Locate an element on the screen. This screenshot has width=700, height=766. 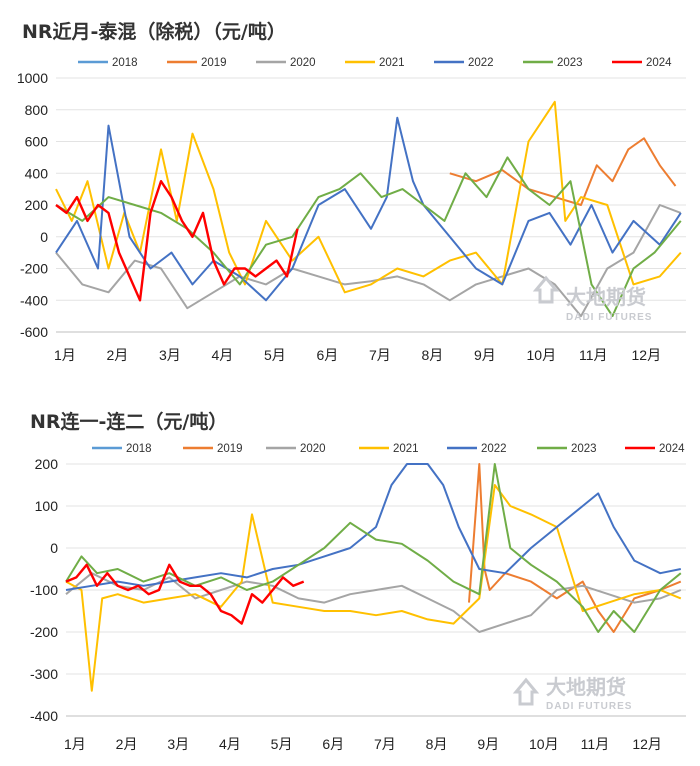
chart-1-title: NR近月-泰混（除税）（元/吨） is located at coordinates (154, 31).